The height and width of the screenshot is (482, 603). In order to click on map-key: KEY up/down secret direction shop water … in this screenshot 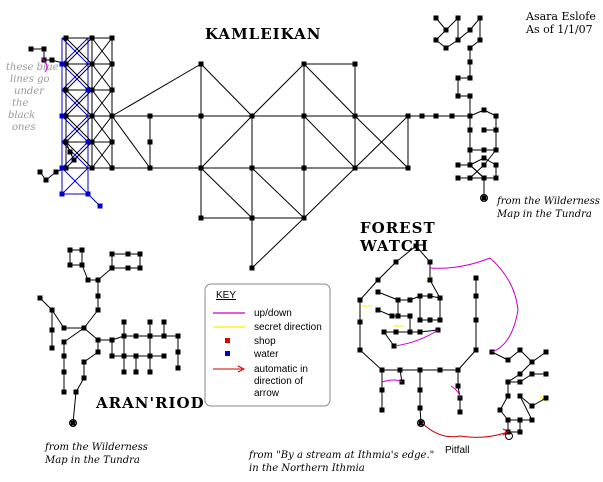, I will do `click(267, 345)`.